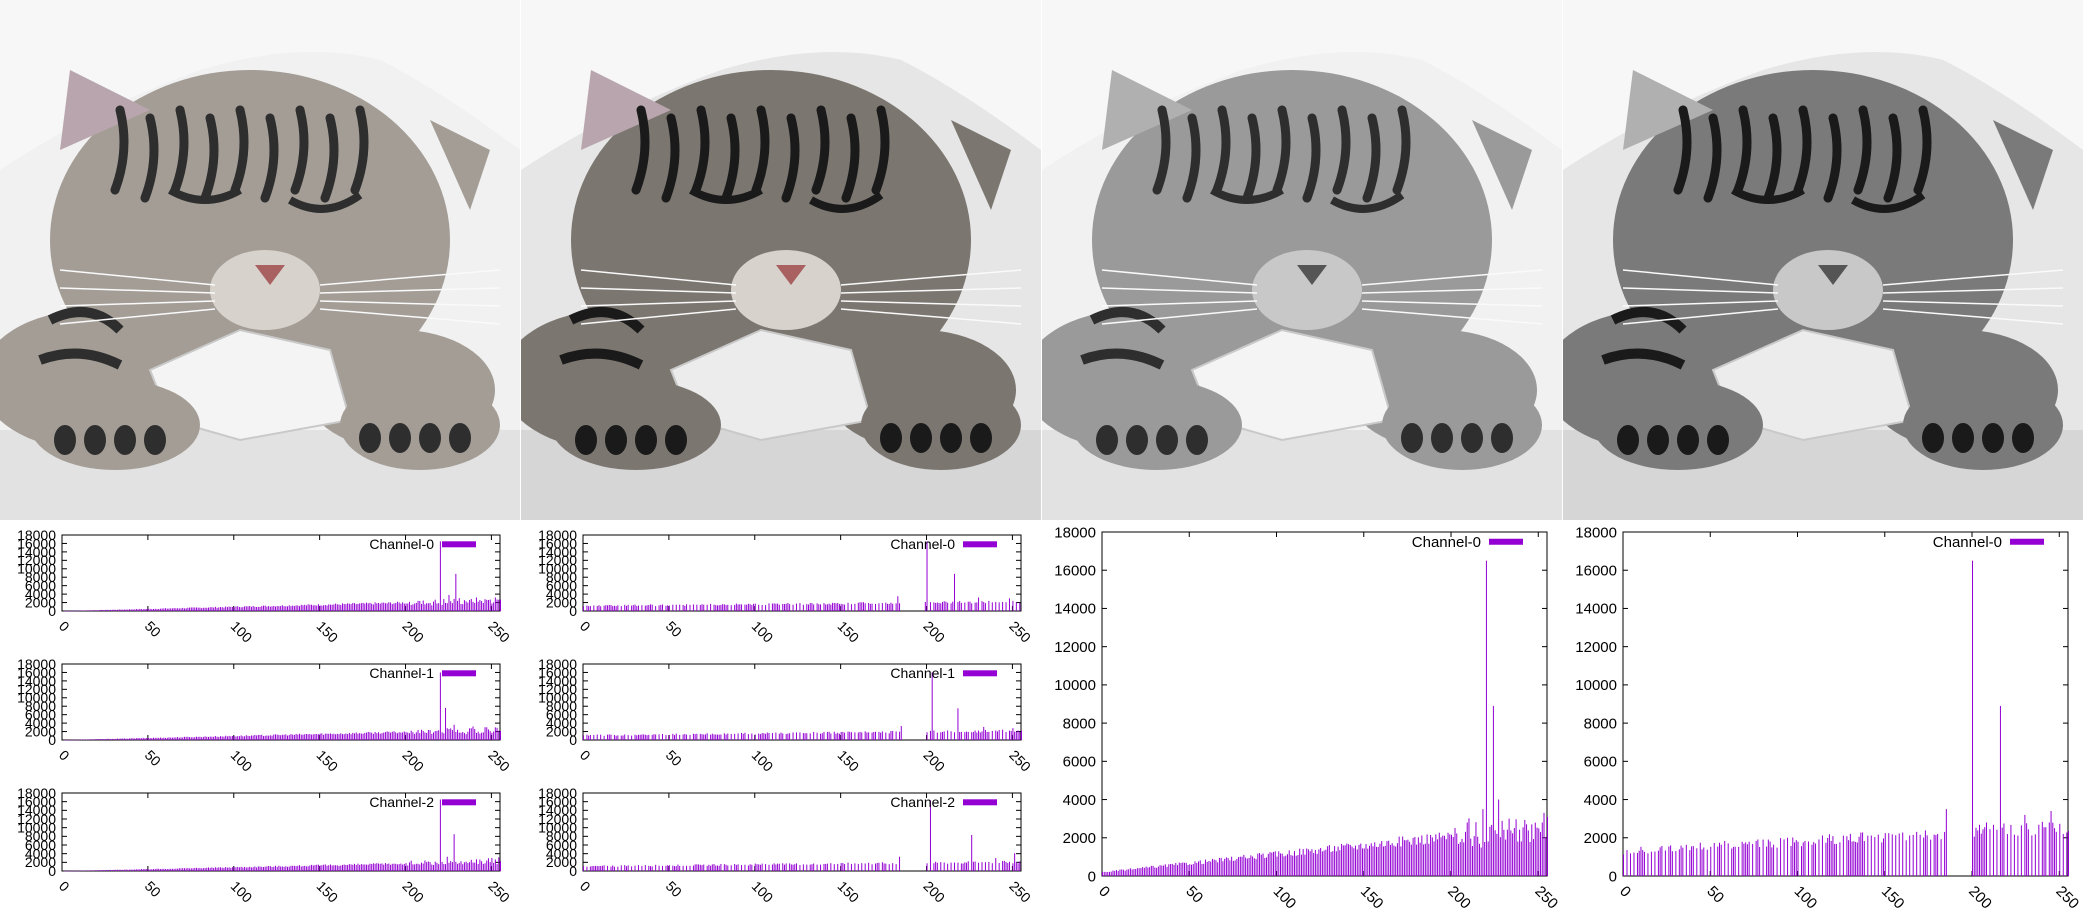 This screenshot has width=2083, height=911. I want to click on x-tick-label: 150, so click(1372, 897).